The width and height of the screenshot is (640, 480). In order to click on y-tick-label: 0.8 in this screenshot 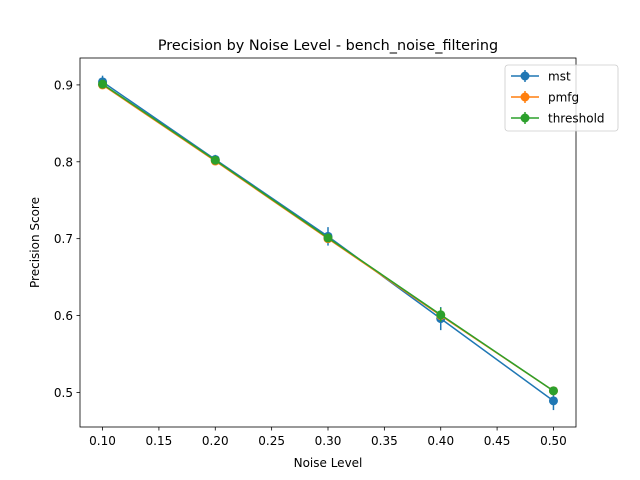, I will do `click(63, 162)`.